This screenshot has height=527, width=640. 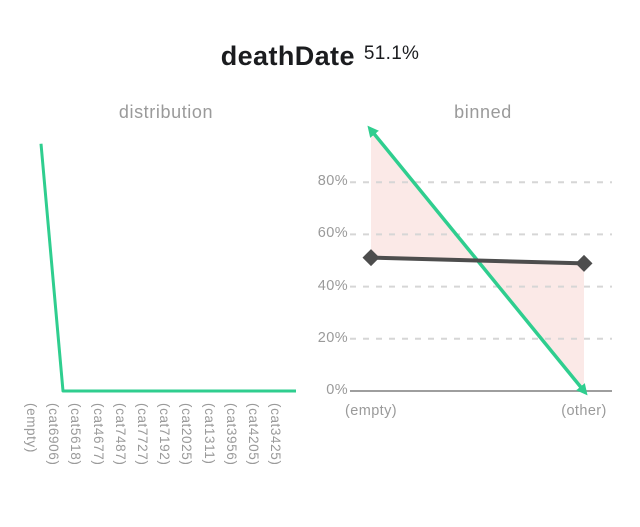 I want to click on binned-x-label-other: (other), so click(x=584, y=411).